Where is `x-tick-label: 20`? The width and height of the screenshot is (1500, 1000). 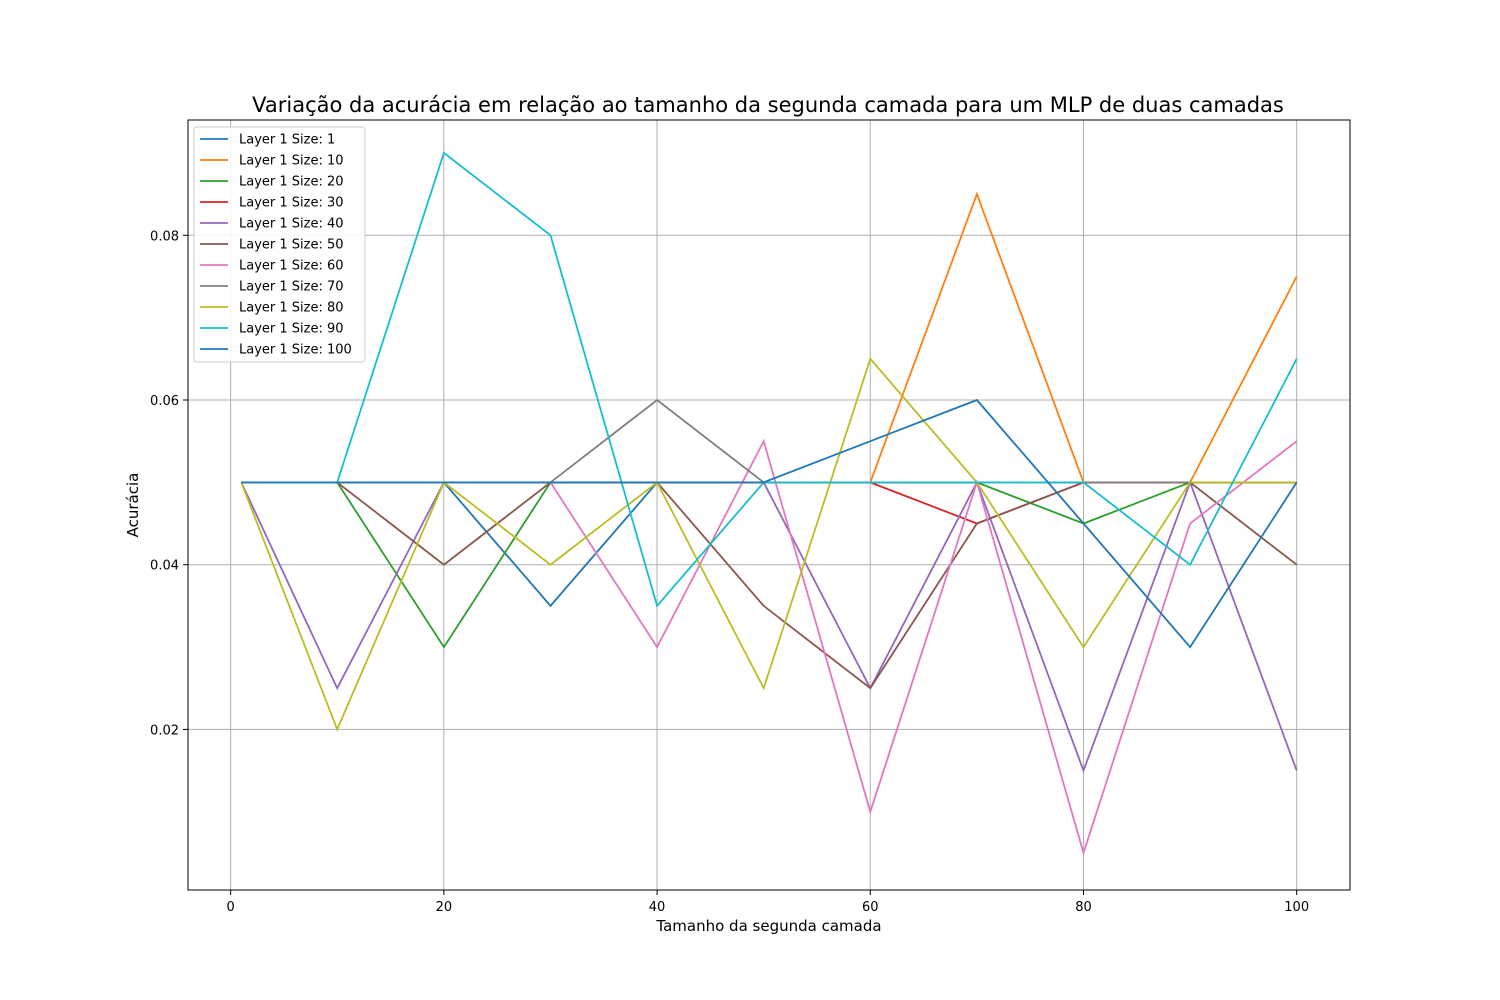
x-tick-label: 20 is located at coordinates (444, 907).